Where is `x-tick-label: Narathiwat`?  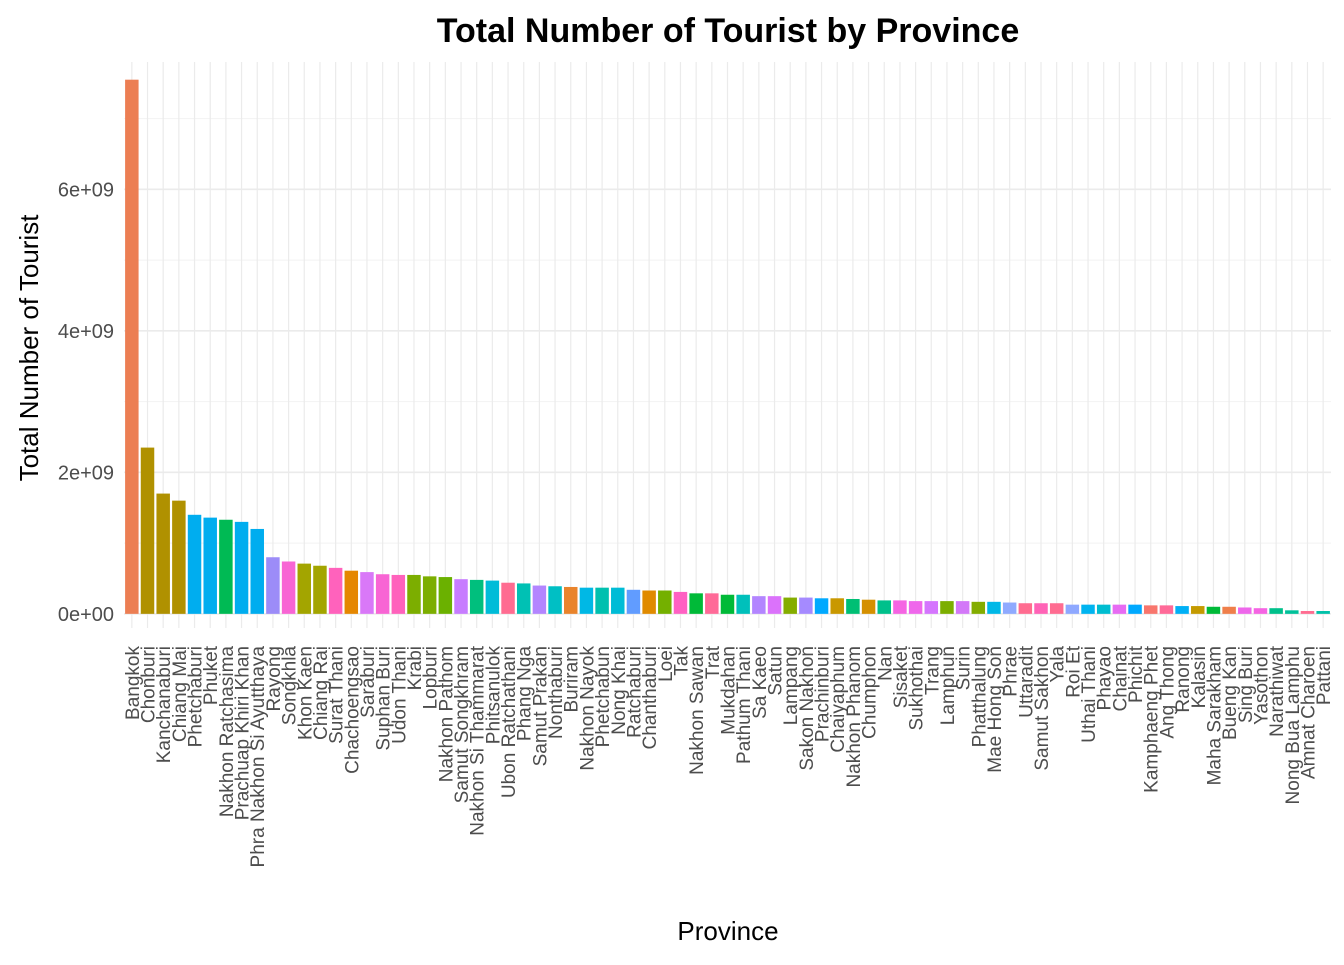 x-tick-label: Narathiwat is located at coordinates (1277, 691).